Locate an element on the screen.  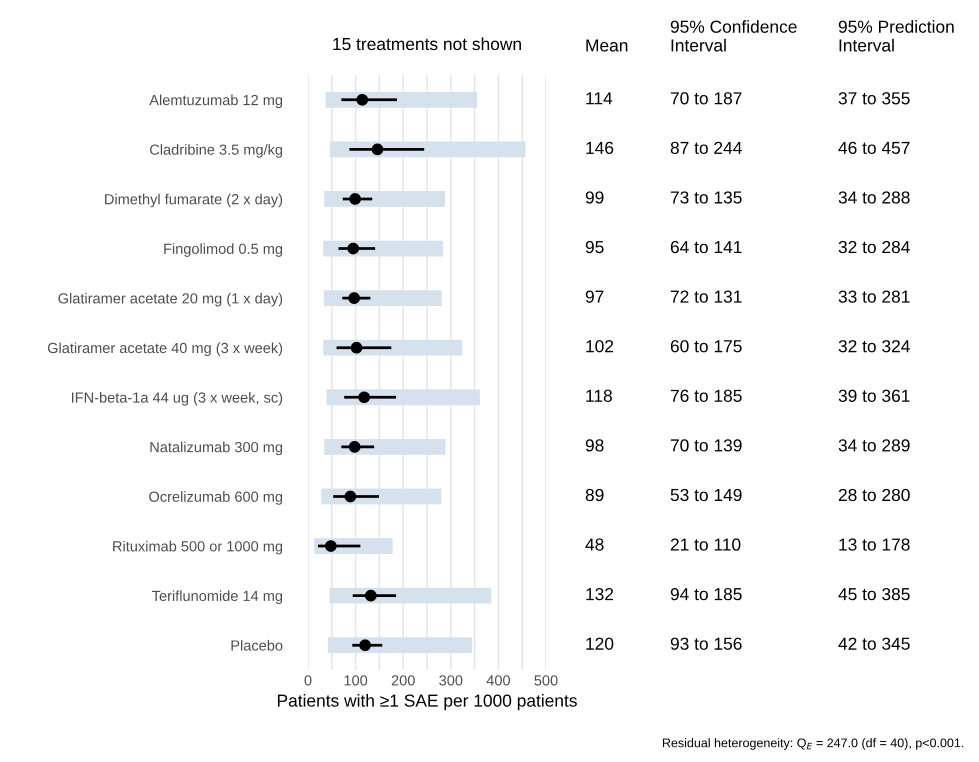
text: 45 to 385 is located at coordinates (874, 594).